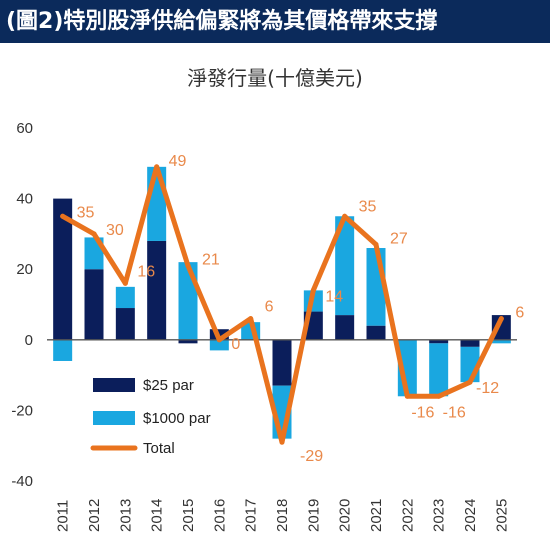  What do you see at coordinates (487, 388) in the screenshot?
I see `data-label: -12` at bounding box center [487, 388].